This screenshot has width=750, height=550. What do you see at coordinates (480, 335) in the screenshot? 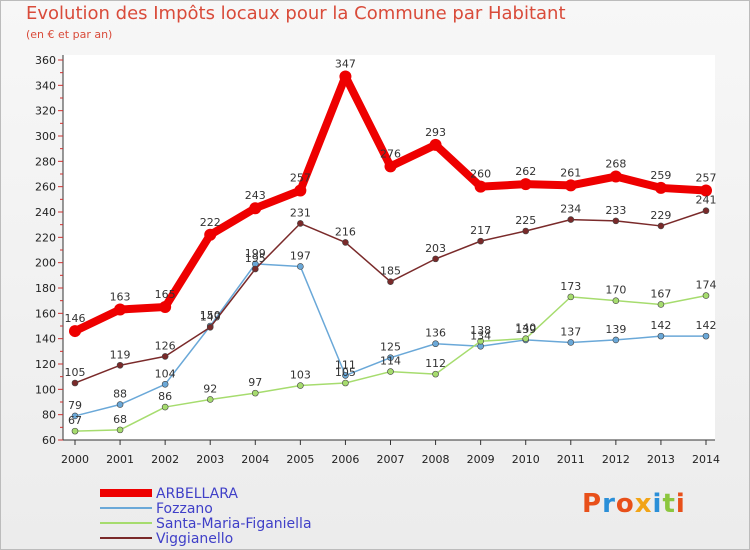
I see `data-label: 134` at bounding box center [480, 335].